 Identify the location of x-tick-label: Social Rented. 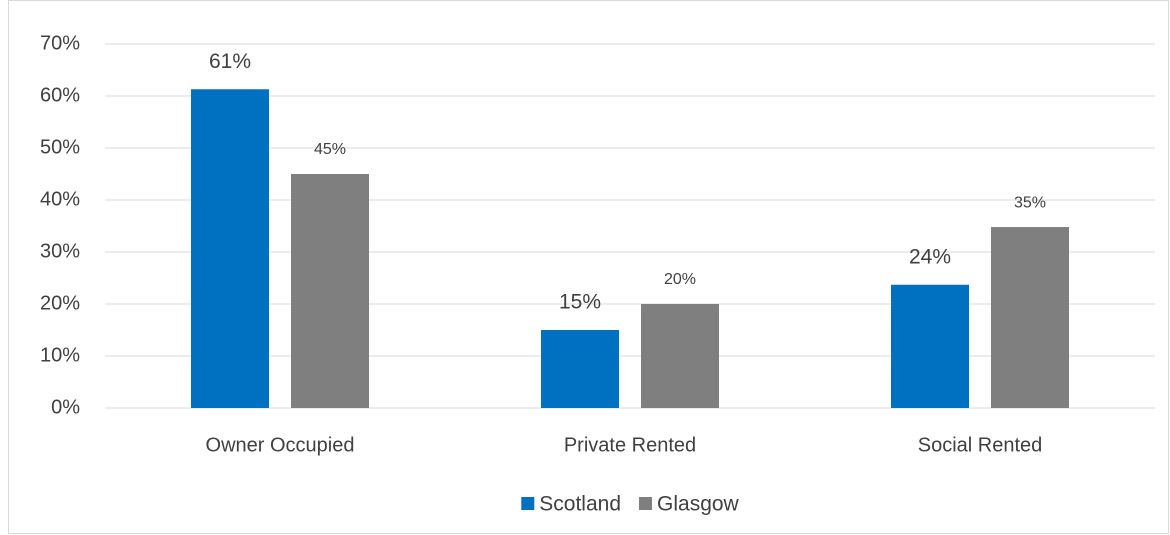
(980, 445).